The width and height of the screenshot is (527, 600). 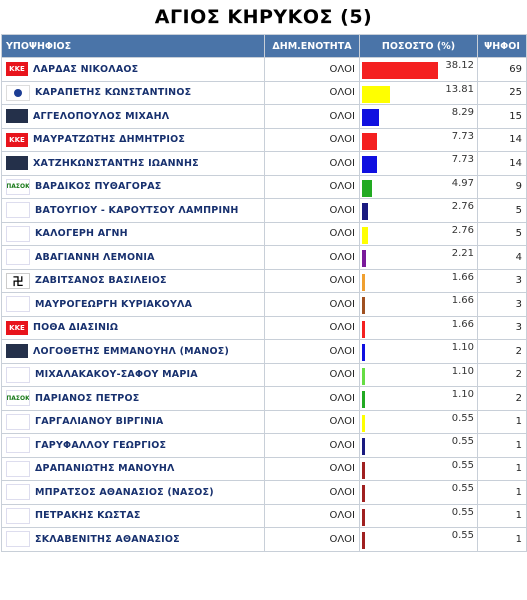 I want to click on candidate-name: ΣΚΛΑΒΕΝΙΤΗΣ ΑΘΑΝΑΣΙΟΣ, so click(x=107, y=539).